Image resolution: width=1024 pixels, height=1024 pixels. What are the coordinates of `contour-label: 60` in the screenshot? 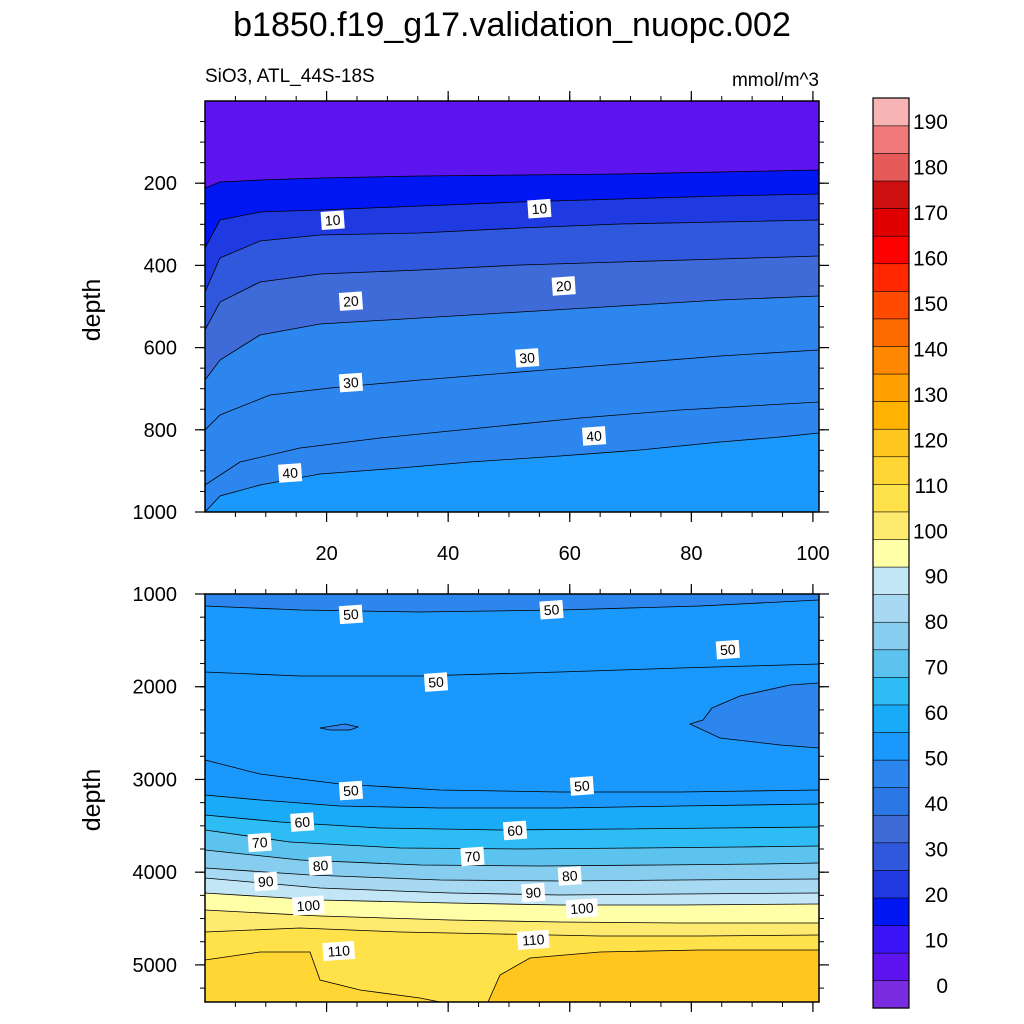 It's located at (302, 822).